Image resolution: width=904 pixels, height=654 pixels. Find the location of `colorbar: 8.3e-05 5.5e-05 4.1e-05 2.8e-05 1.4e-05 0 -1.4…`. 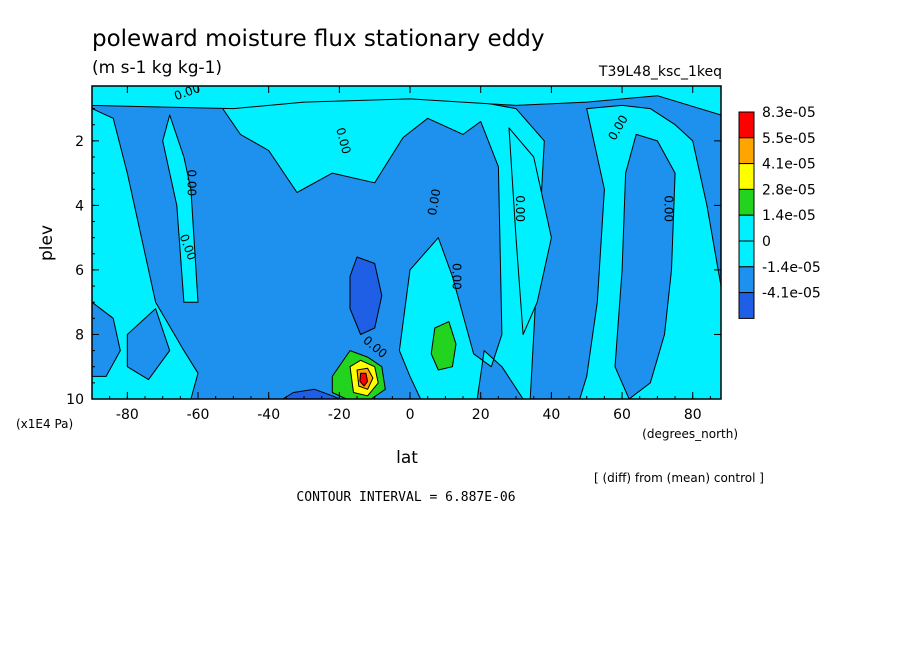

colorbar: 8.3e-05 5.5e-05 4.1e-05 2.8e-05 1.4e-05 0 -1.4… is located at coordinates (779, 212).